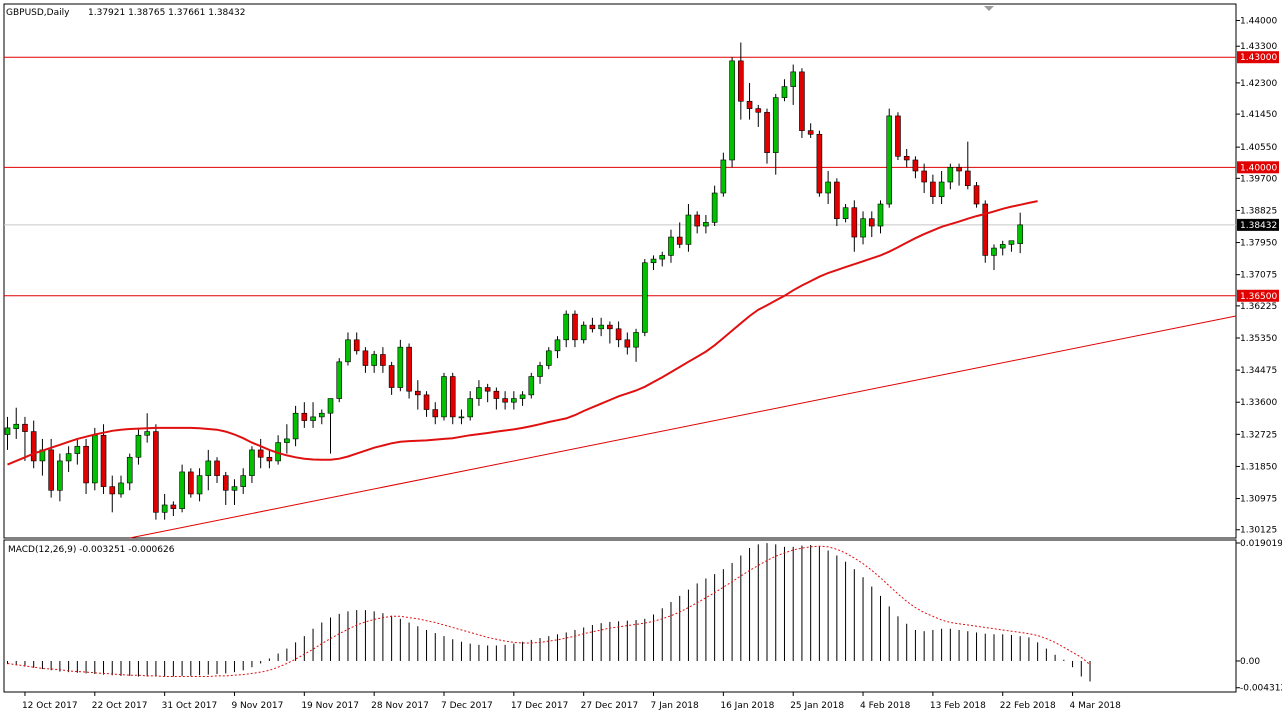 This screenshot has height=719, width=1282. I want to click on price-tick-label: 1.35350, so click(1258, 339).